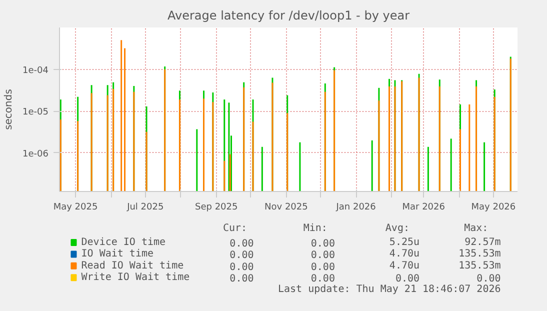 The height and width of the screenshot is (311, 547). Describe the element at coordinates (145, 207) in the screenshot. I see `x-tick-label: Jul 2025` at that location.